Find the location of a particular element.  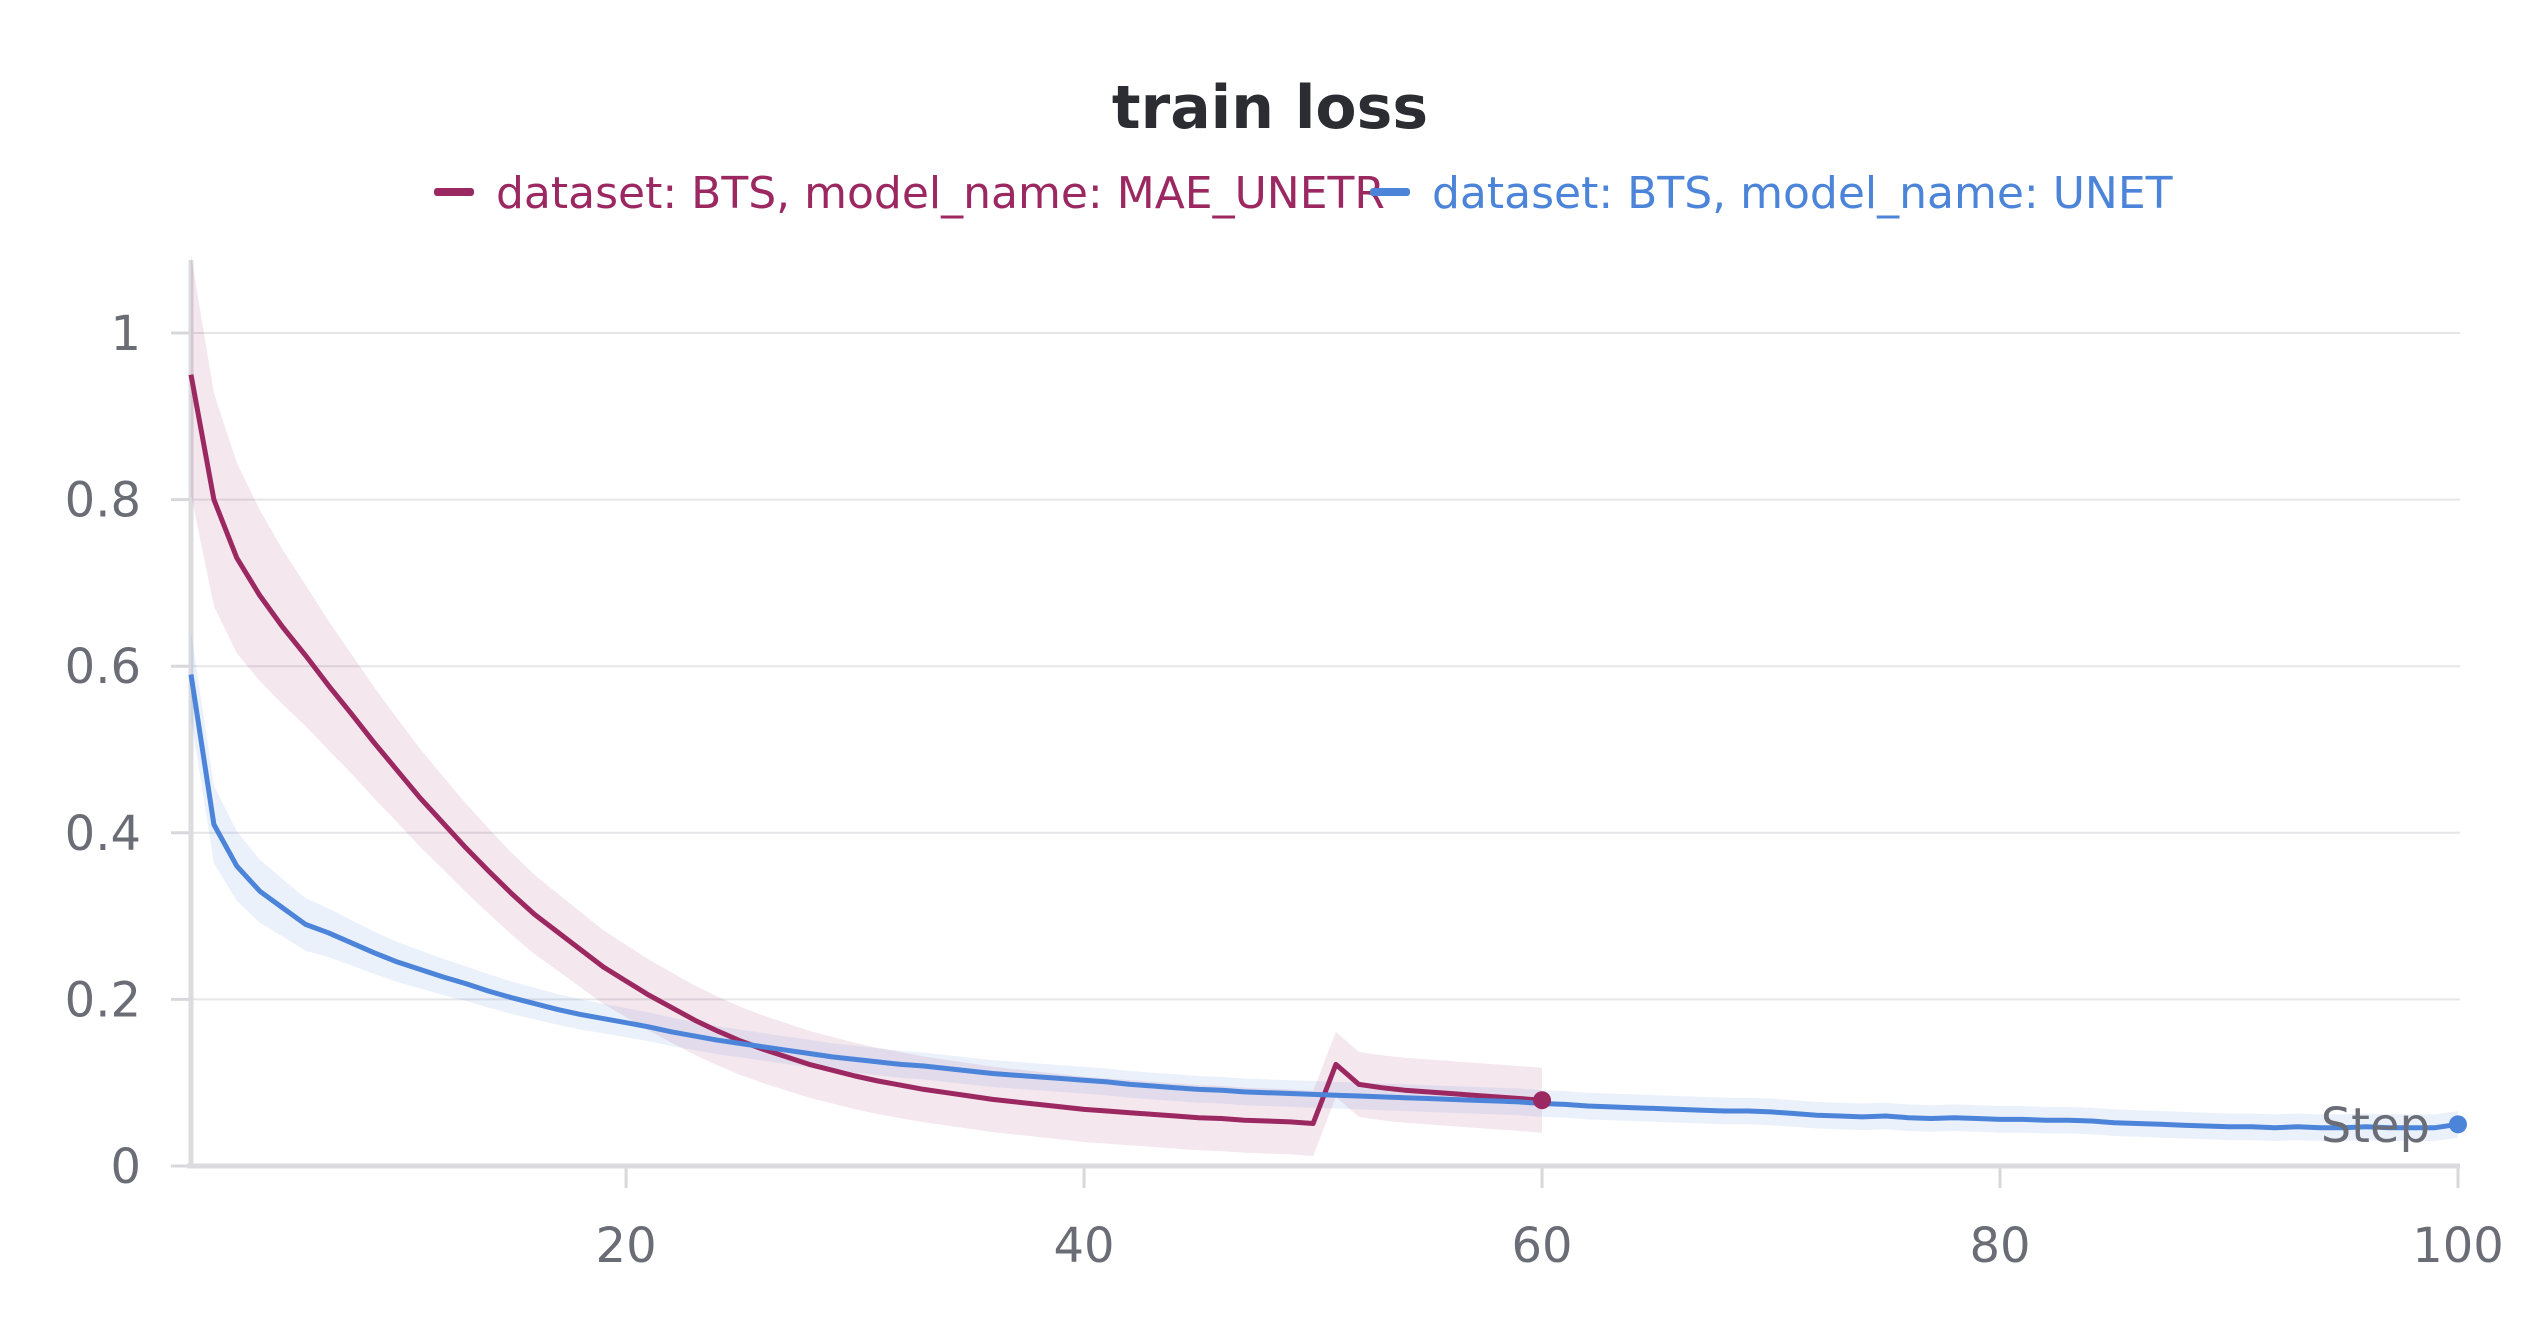

x-tick-label: 40 is located at coordinates (1084, 1246).